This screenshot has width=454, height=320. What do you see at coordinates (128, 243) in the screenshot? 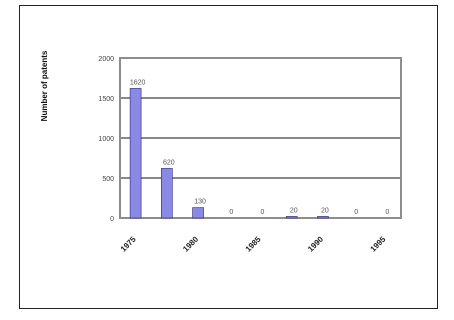
I see `x-tick-label-0: 1975` at bounding box center [128, 243].